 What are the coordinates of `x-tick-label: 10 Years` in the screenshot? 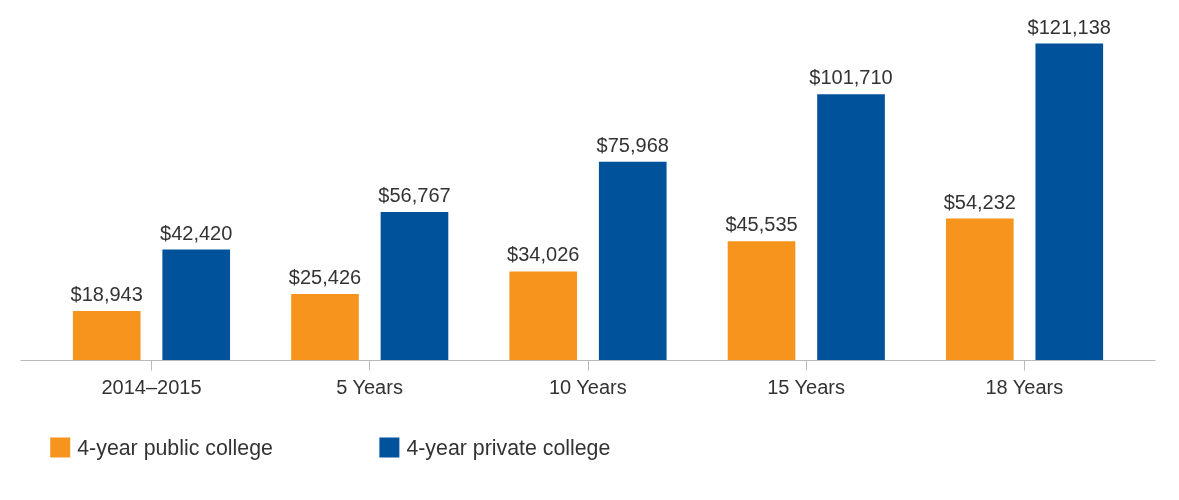 It's located at (587, 386).